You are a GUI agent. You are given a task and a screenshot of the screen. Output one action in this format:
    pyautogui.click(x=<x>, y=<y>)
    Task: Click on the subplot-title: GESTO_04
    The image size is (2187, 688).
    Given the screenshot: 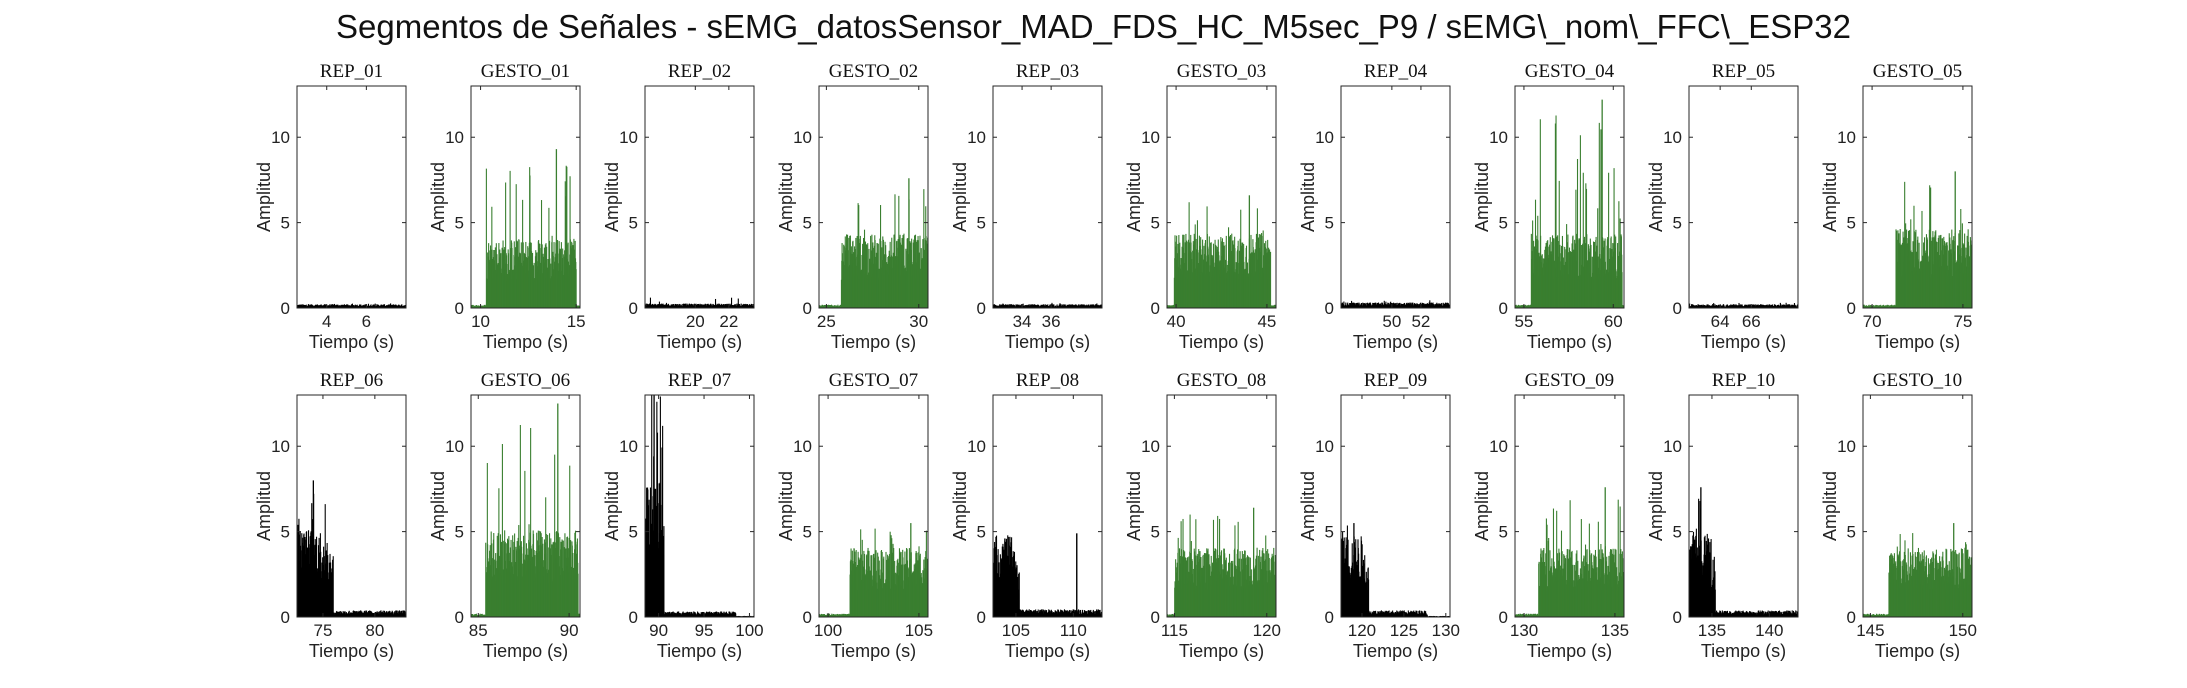 What is the action you would take?
    pyautogui.click(x=1570, y=71)
    